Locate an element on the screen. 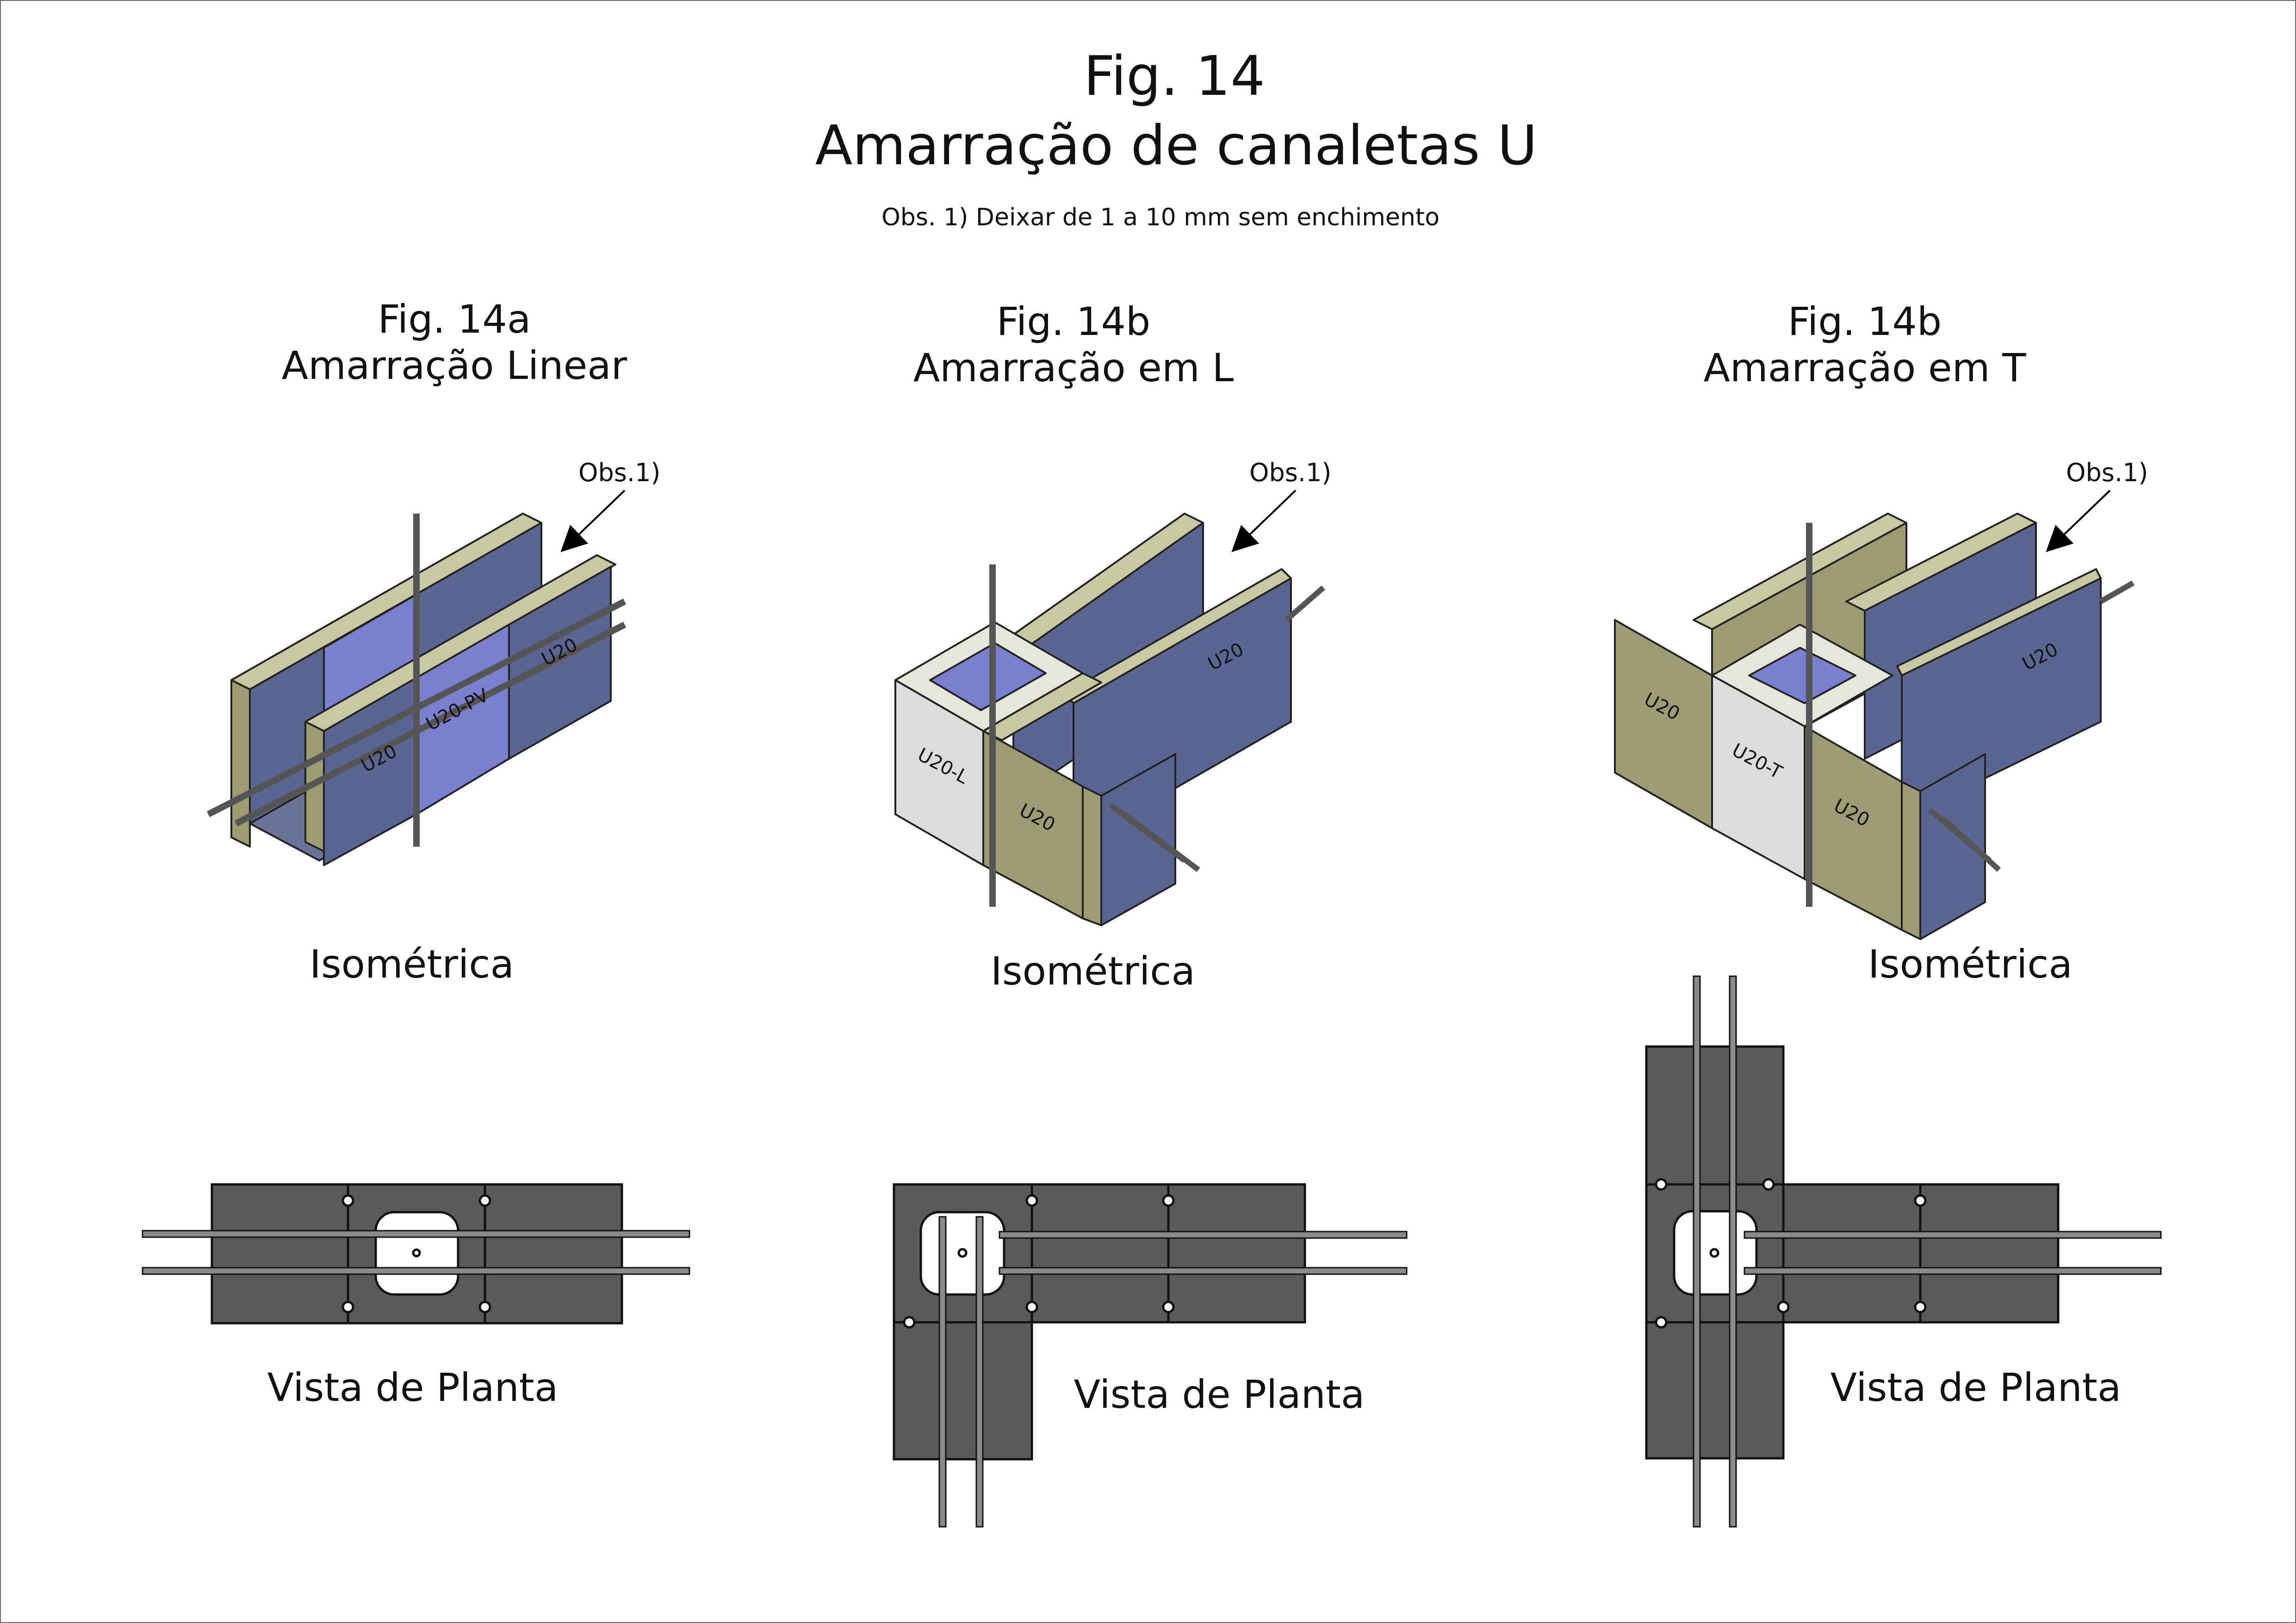  panel-b-isometric-drawing: U20-L U20 U20 is located at coordinates (1110, 707).